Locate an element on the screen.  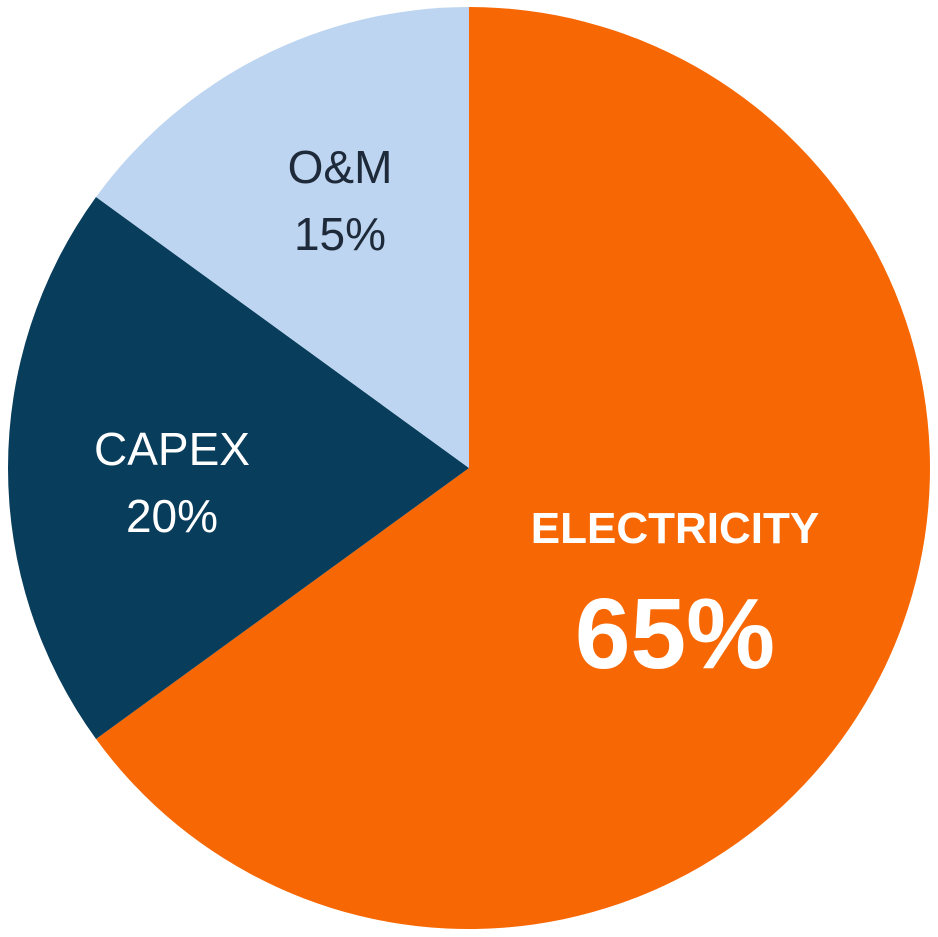
slice-label-electricity: ELECTRICITY is located at coordinates (675, 528).